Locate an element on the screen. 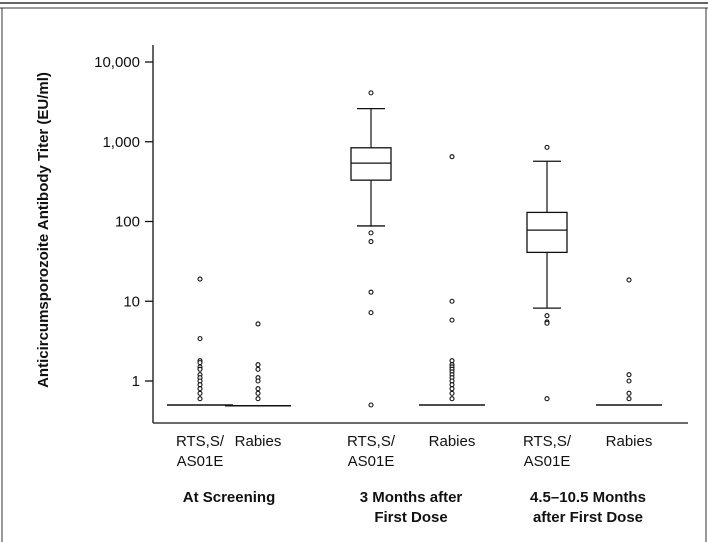 This screenshot has height=542, width=708. box-2-iqr is located at coordinates (371, 164).